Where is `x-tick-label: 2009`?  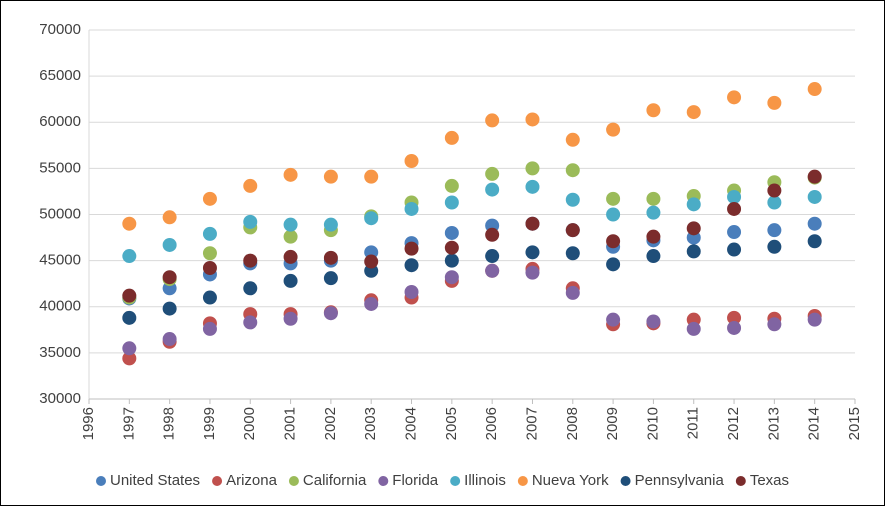
x-tick-label: 2009 is located at coordinates (612, 423).